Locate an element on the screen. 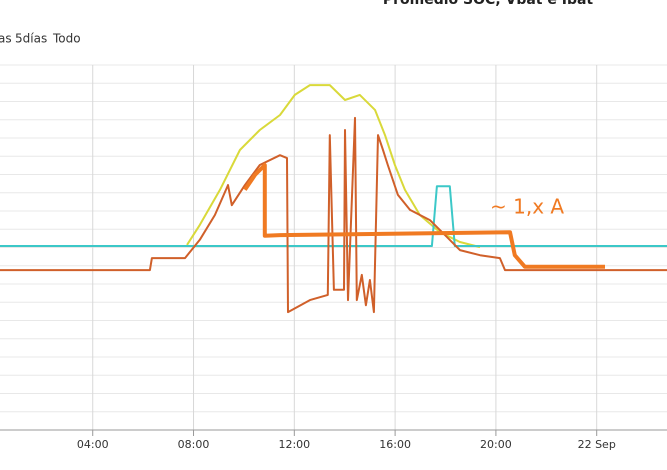 This screenshot has height=470, width=667. range-button: 5días is located at coordinates (31, 39).